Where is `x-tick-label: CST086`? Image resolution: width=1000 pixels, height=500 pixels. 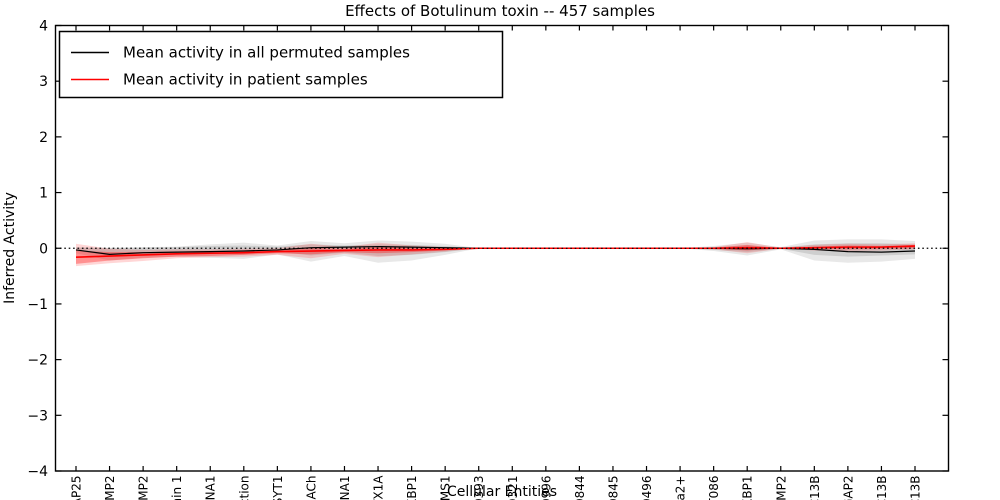 x-tick-label: CST086 is located at coordinates (714, 488).